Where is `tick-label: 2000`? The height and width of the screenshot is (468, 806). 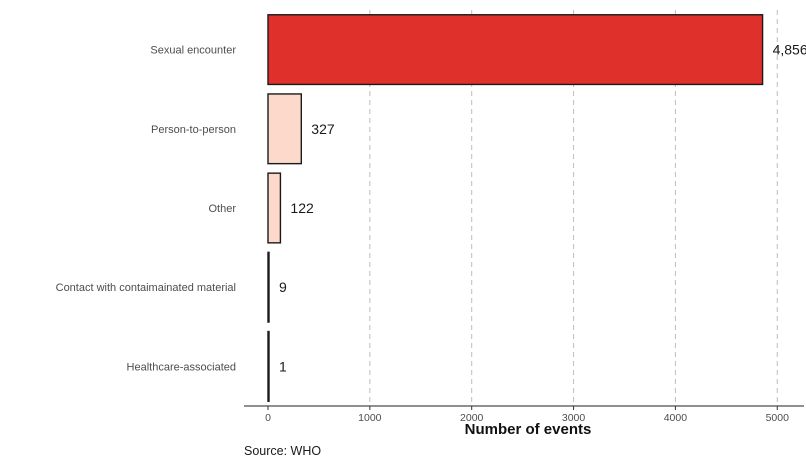 tick-label: 2000 is located at coordinates (472, 418).